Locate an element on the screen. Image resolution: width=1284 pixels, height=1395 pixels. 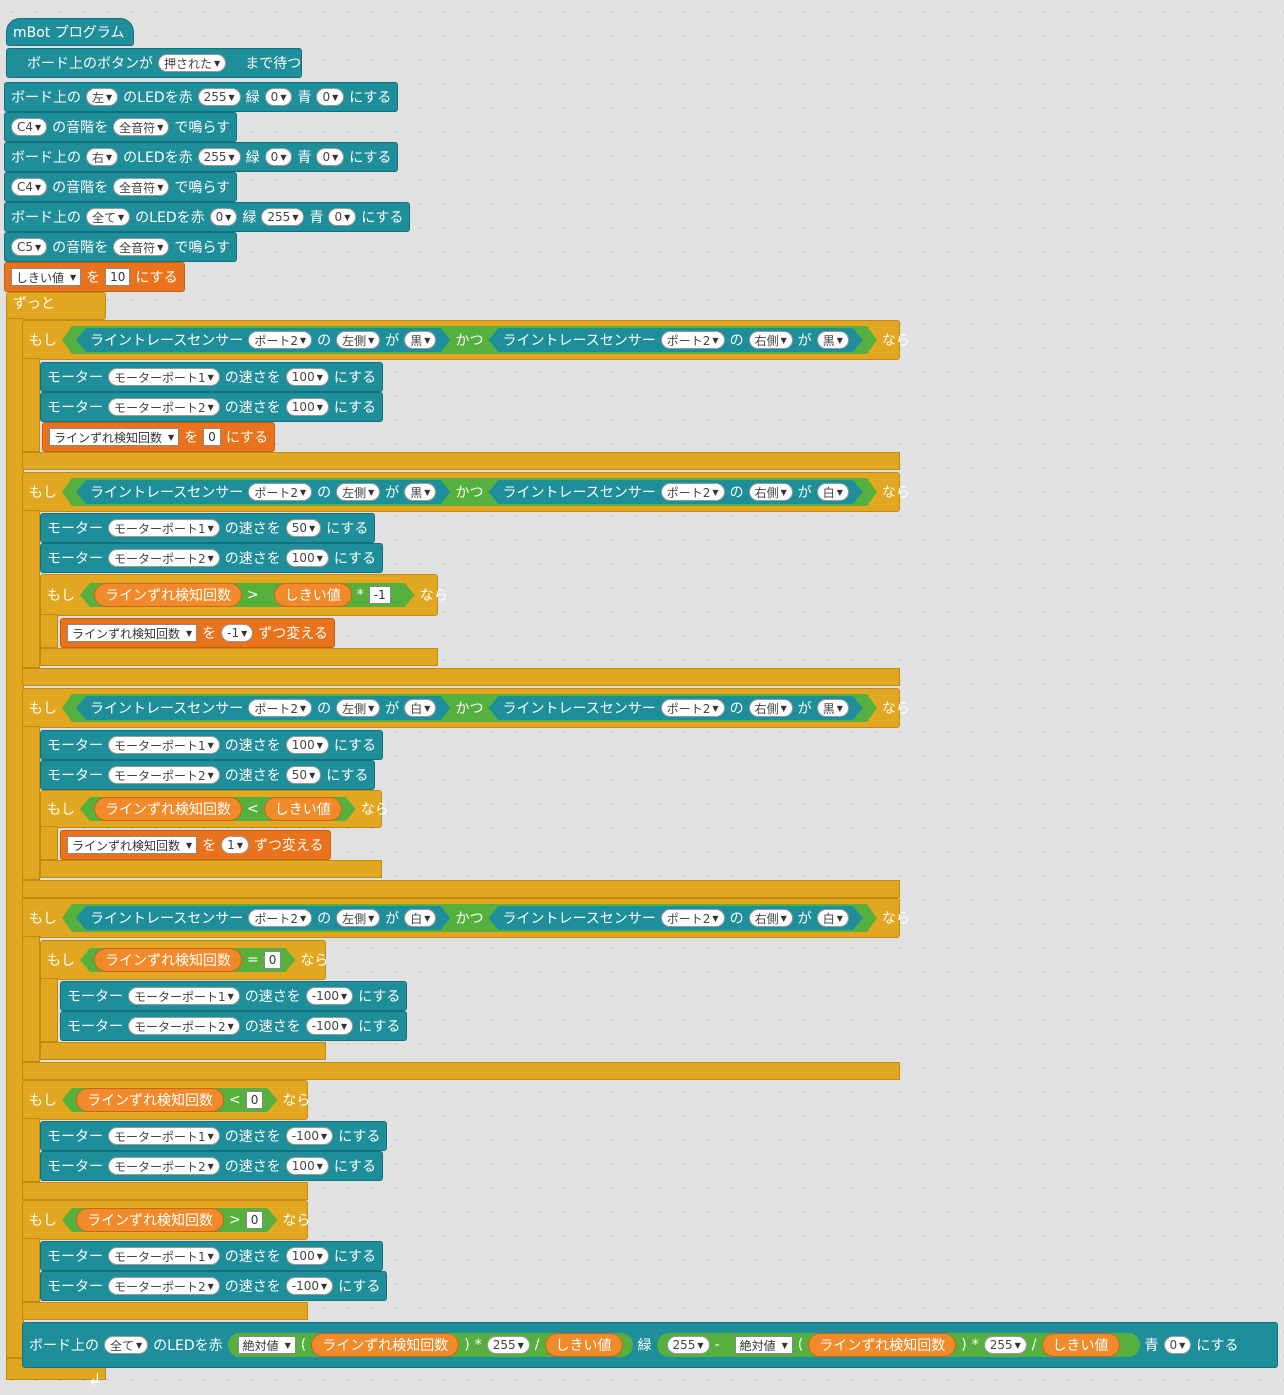
set-led-block: ボード上の左 ▼ のLEDを赤 255 ▼ 緑 0 ▼ 青 0 ▼ にする is located at coordinates (201, 97).